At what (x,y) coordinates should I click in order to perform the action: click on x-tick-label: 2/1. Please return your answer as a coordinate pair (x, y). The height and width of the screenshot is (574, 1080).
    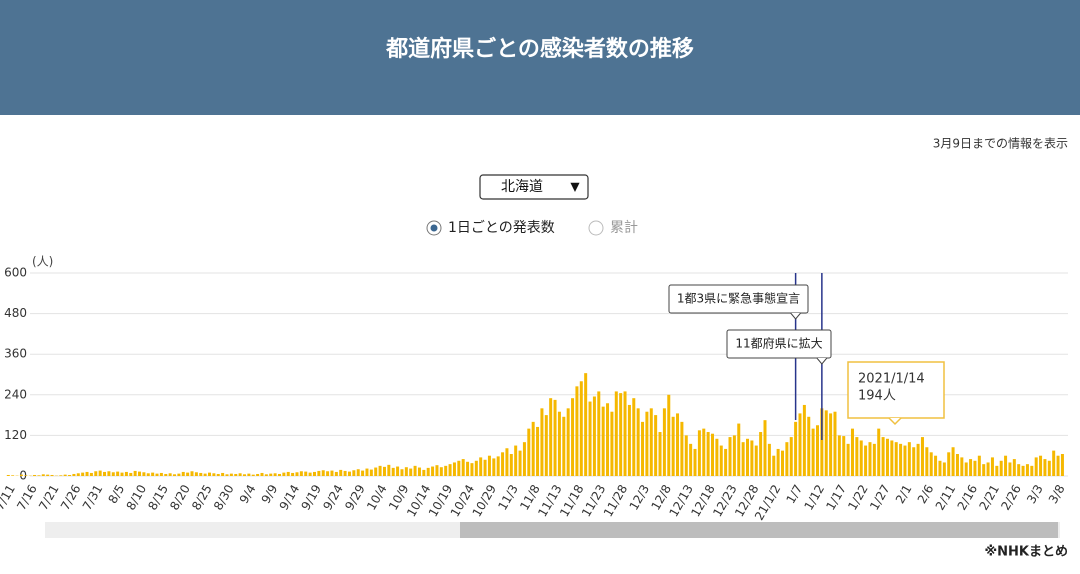
    Looking at the image, I should click on (904, 494).